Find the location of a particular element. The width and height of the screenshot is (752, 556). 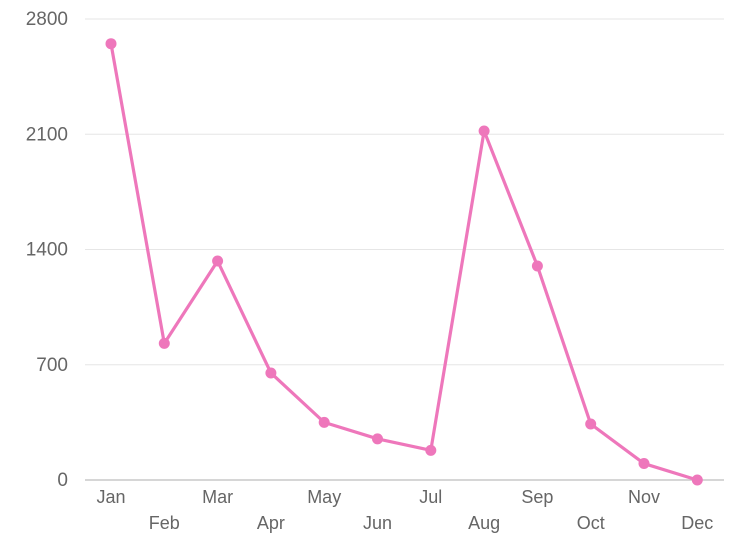

x-tick-label: Sep is located at coordinates (537, 497).